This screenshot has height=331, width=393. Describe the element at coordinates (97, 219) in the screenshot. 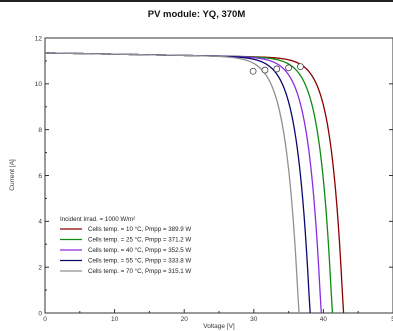

I see `legend-header: Incident Irrad. = 1000 W/m²` at that location.